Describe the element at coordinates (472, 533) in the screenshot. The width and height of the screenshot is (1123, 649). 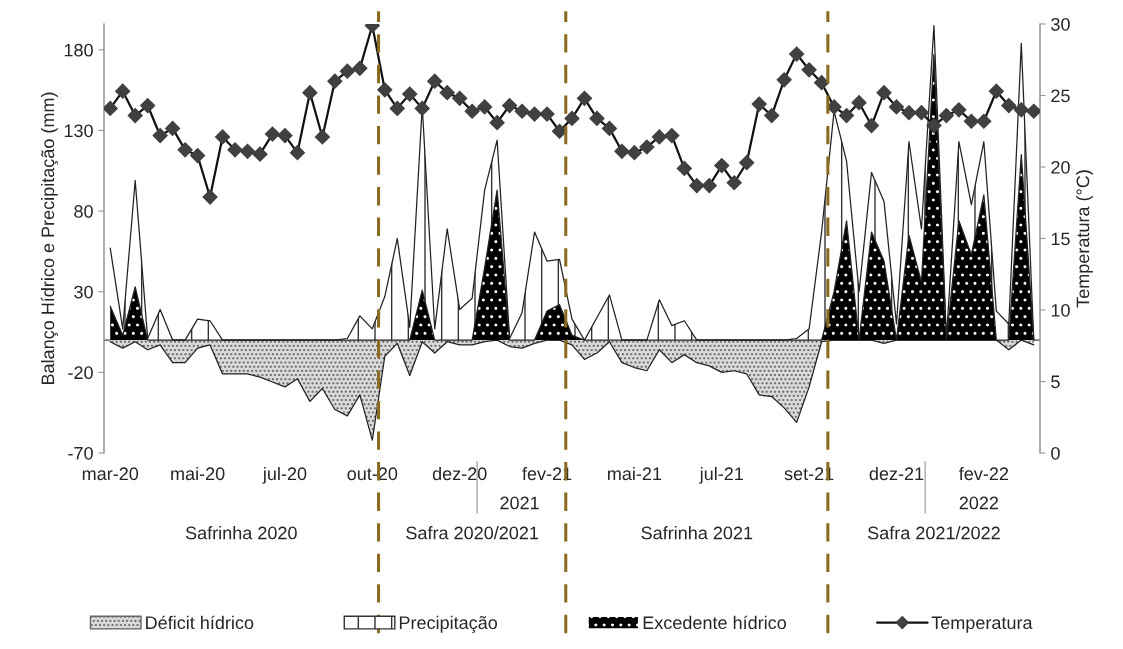
I see `text: Safra 2020/2021` at that location.